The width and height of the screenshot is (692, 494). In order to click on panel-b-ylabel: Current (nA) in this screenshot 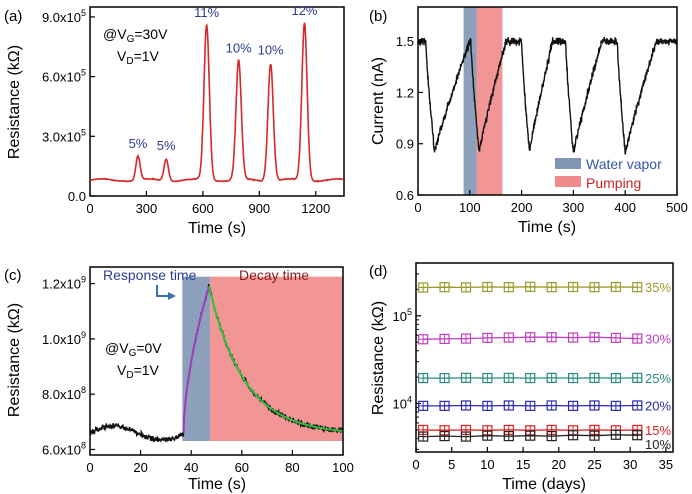, I will do `click(378, 101)`.